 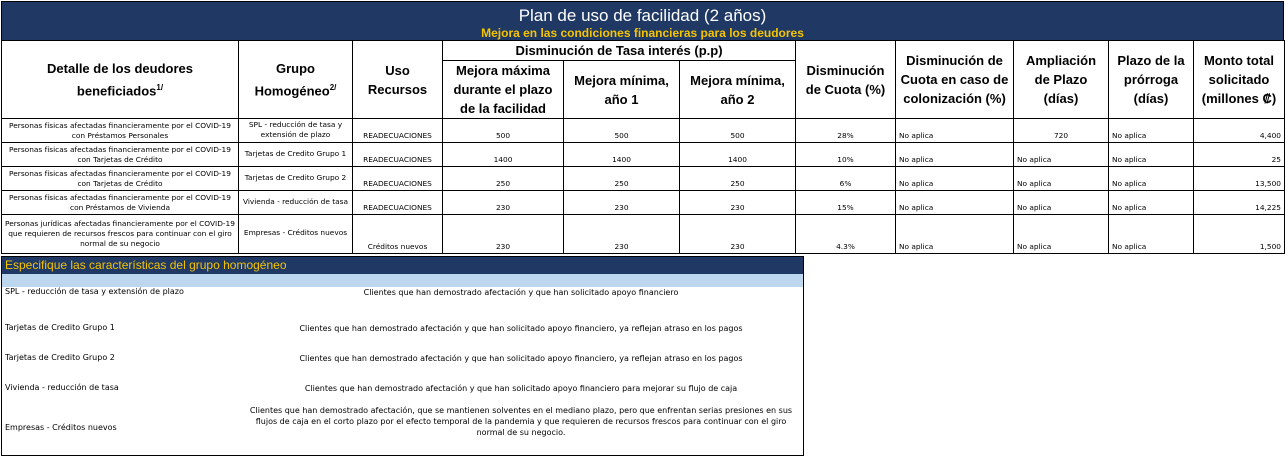 What do you see at coordinates (621, 89) in the screenshot?
I see `col-header-tasa-min1: Mejora mínima, año 1` at bounding box center [621, 89].